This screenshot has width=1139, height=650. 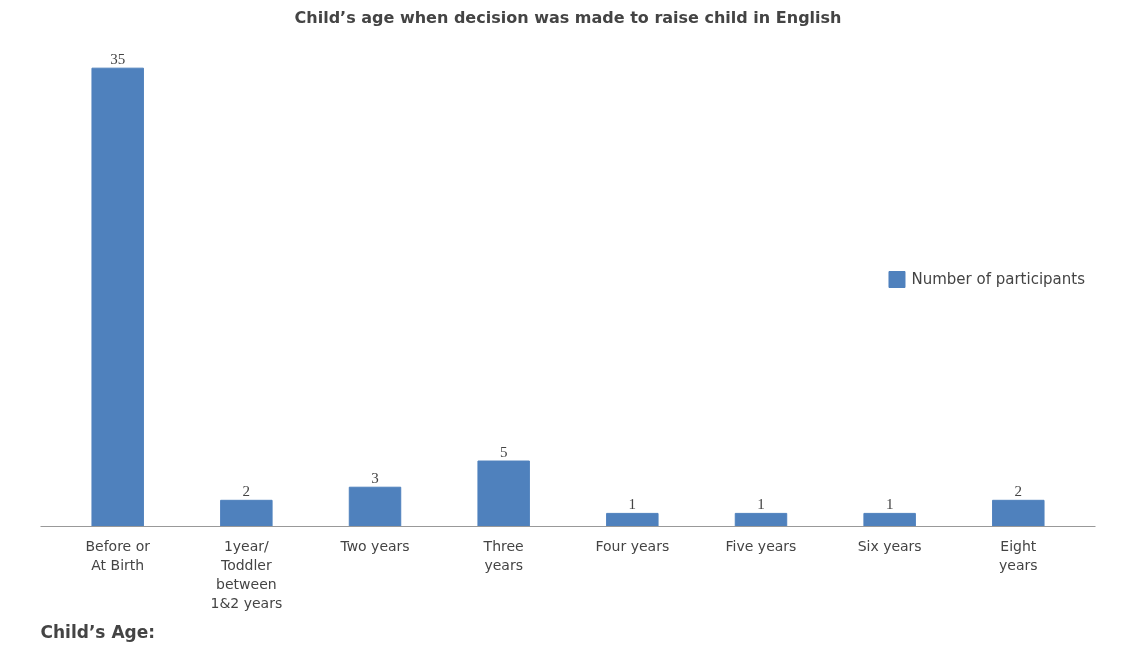 What do you see at coordinates (246, 574) in the screenshot?
I see `x-tick-label: 1year/ Toddler between 1&2 years` at bounding box center [246, 574].